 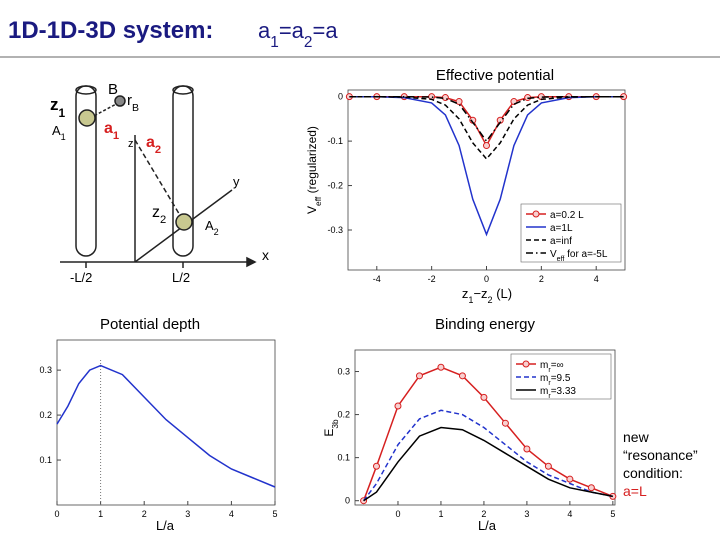 What do you see at coordinates (87, 118) in the screenshot?
I see `atom-a1` at bounding box center [87, 118].